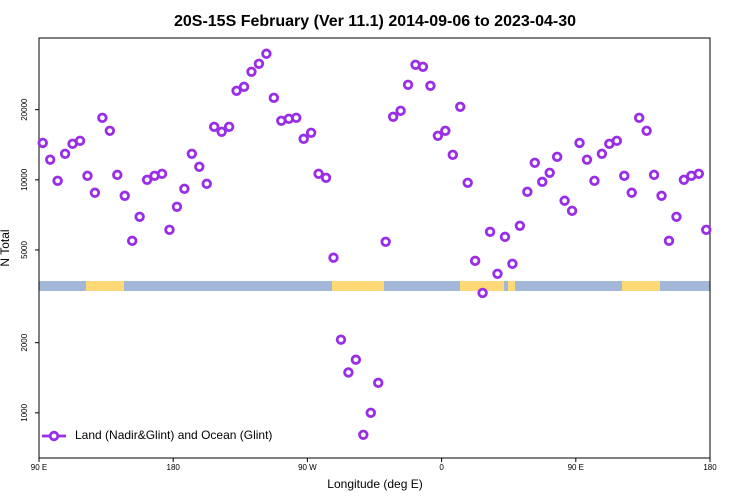 Image resolution: width=750 pixels, height=500 pixels. Describe the element at coordinates (374, 286) in the screenshot. I see `land-ocean-strip` at that location.